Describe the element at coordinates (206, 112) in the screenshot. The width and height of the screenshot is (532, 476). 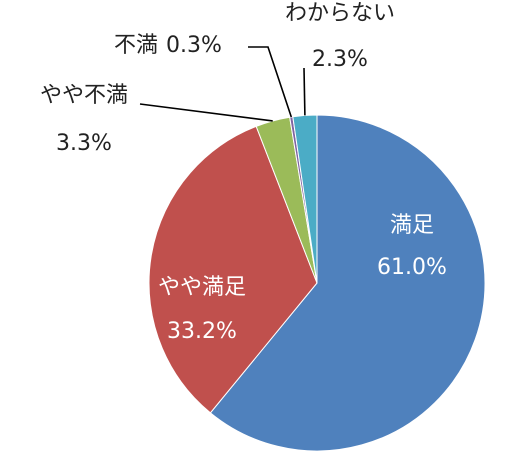
I see `leader-line-somewhat-dissatisfied` at that location.